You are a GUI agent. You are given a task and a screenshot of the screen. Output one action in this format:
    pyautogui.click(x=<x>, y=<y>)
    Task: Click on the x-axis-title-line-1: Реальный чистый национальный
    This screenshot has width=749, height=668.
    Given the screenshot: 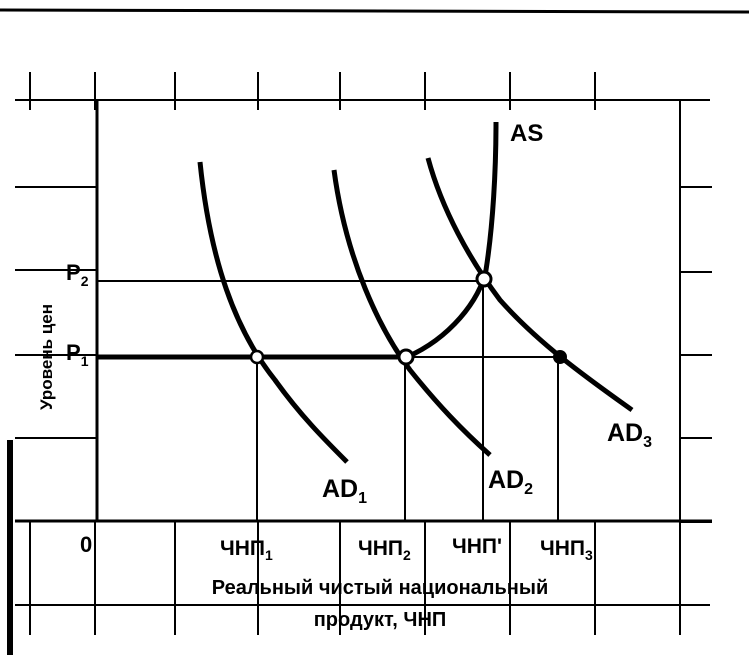 What is the action you would take?
    pyautogui.click(x=380, y=588)
    